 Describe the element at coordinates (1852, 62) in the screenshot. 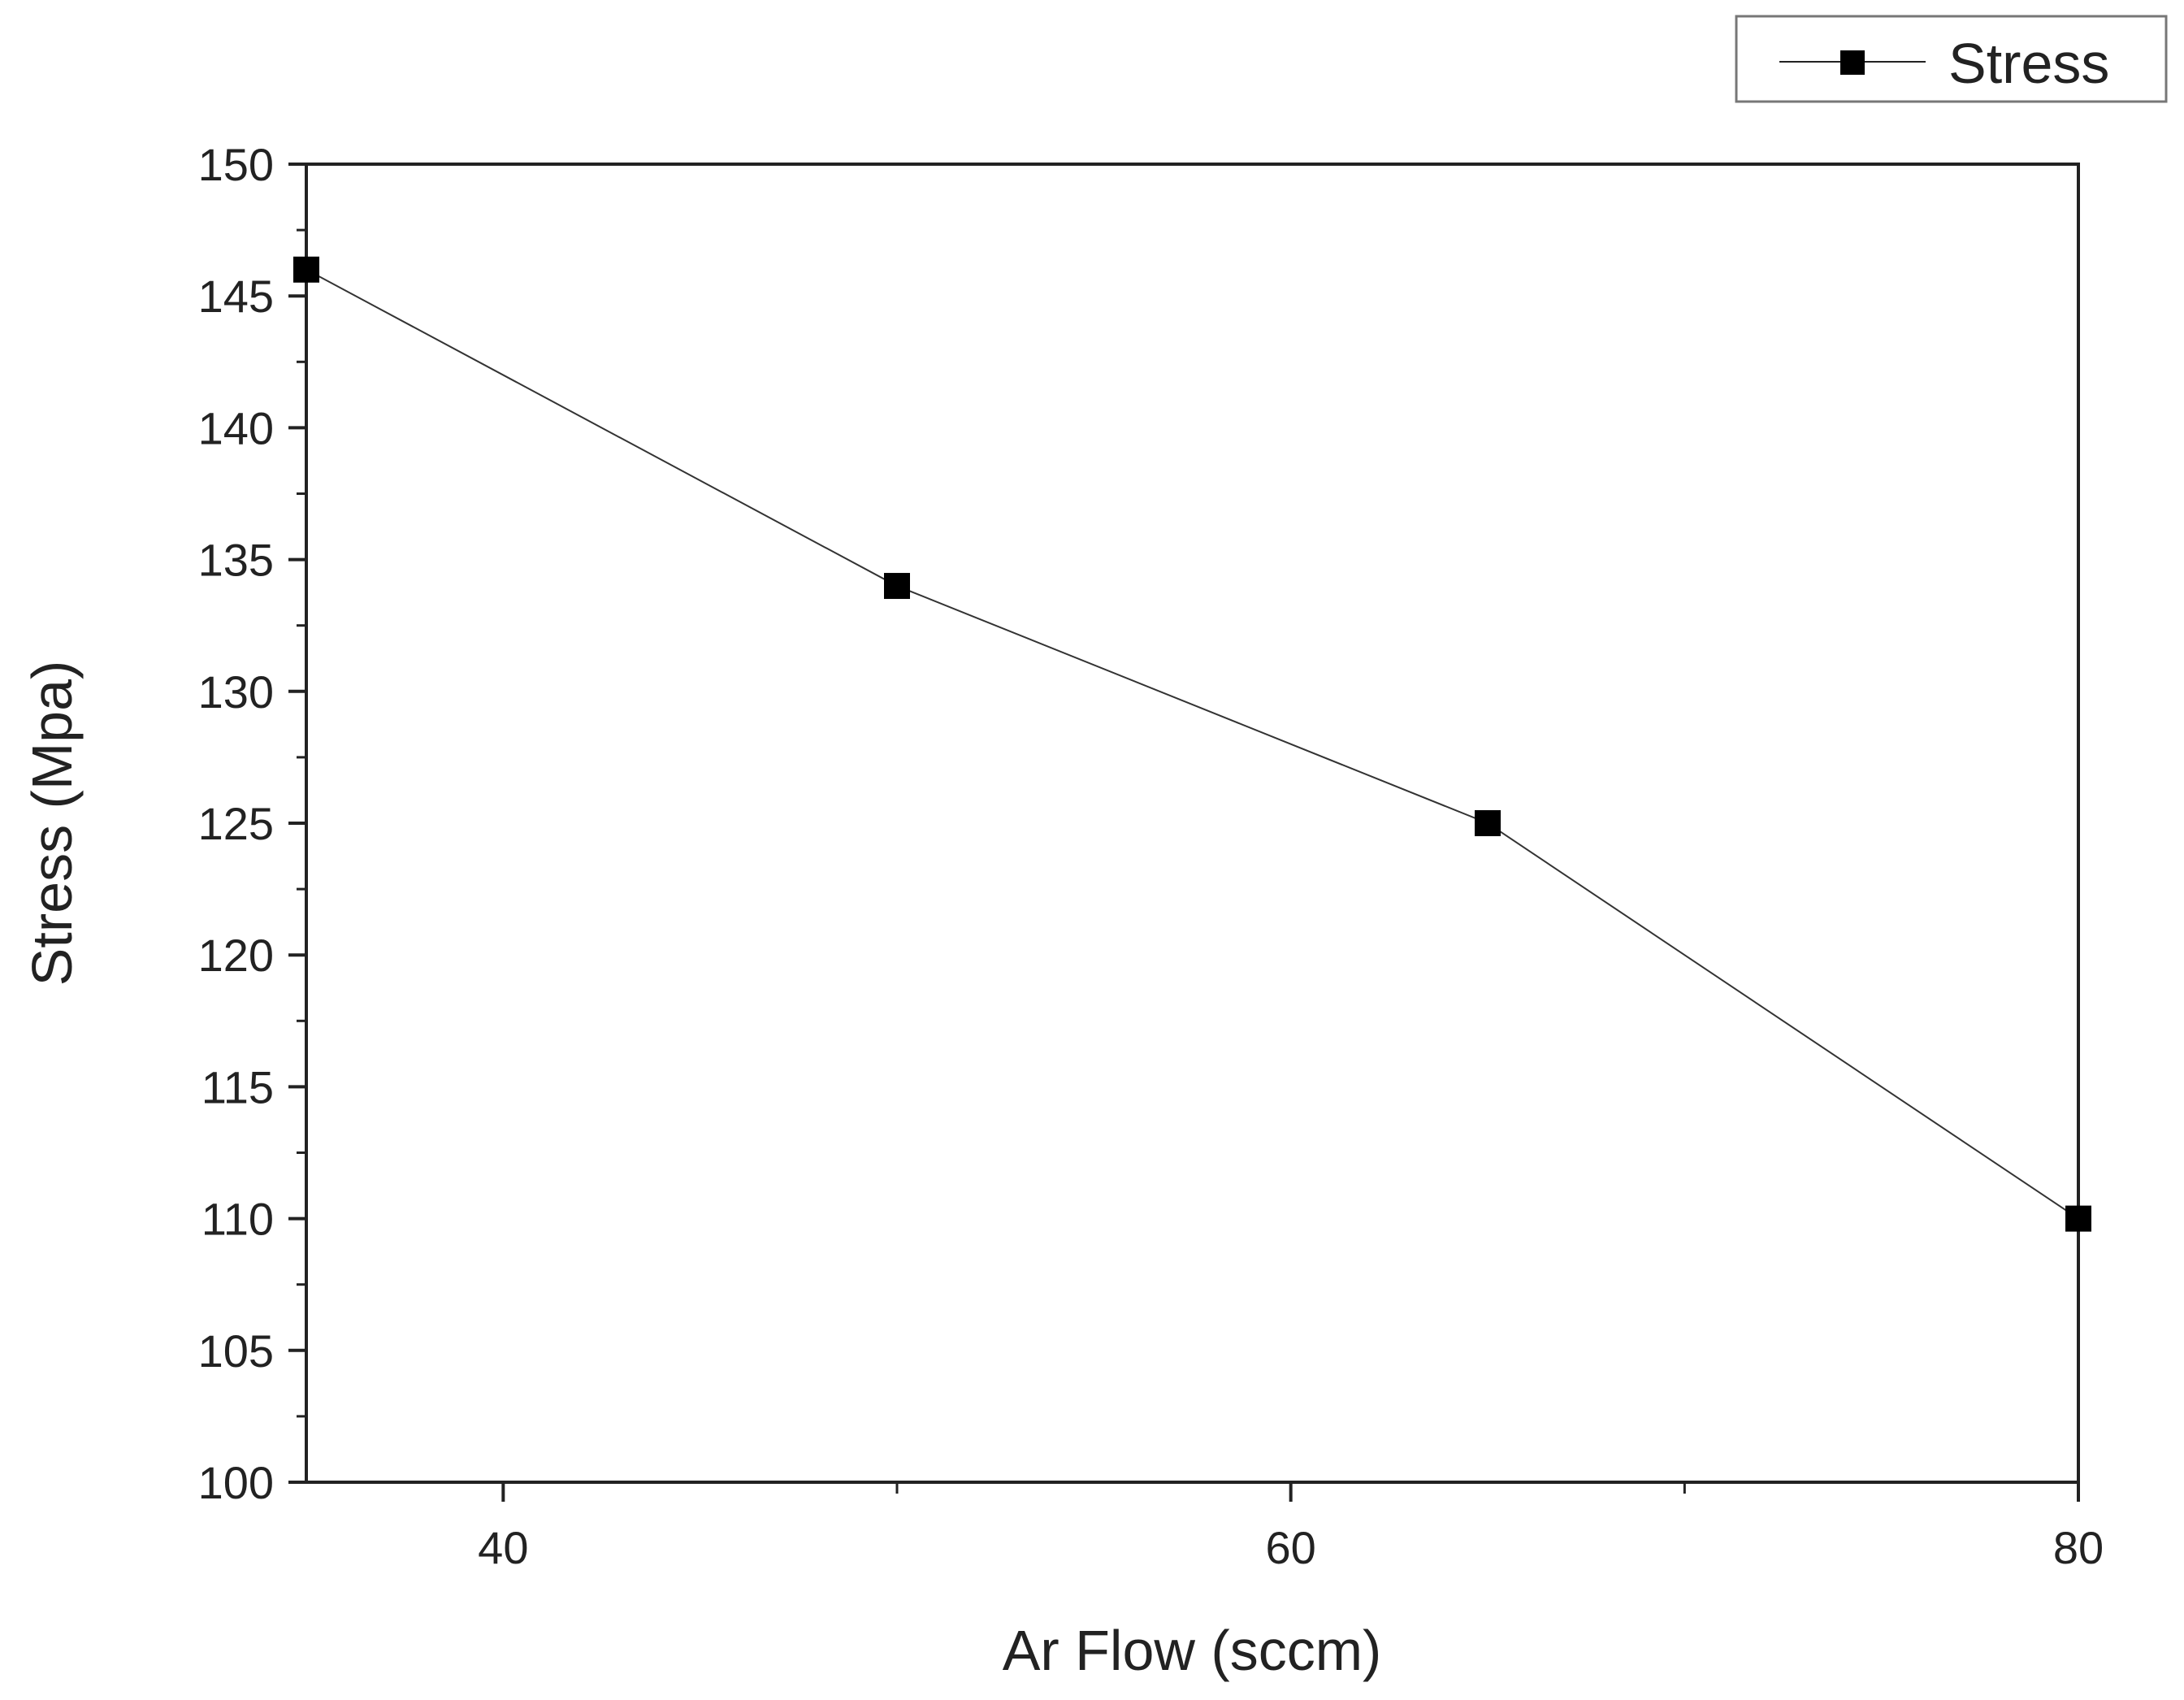

I see `legend-marker-square` at that location.